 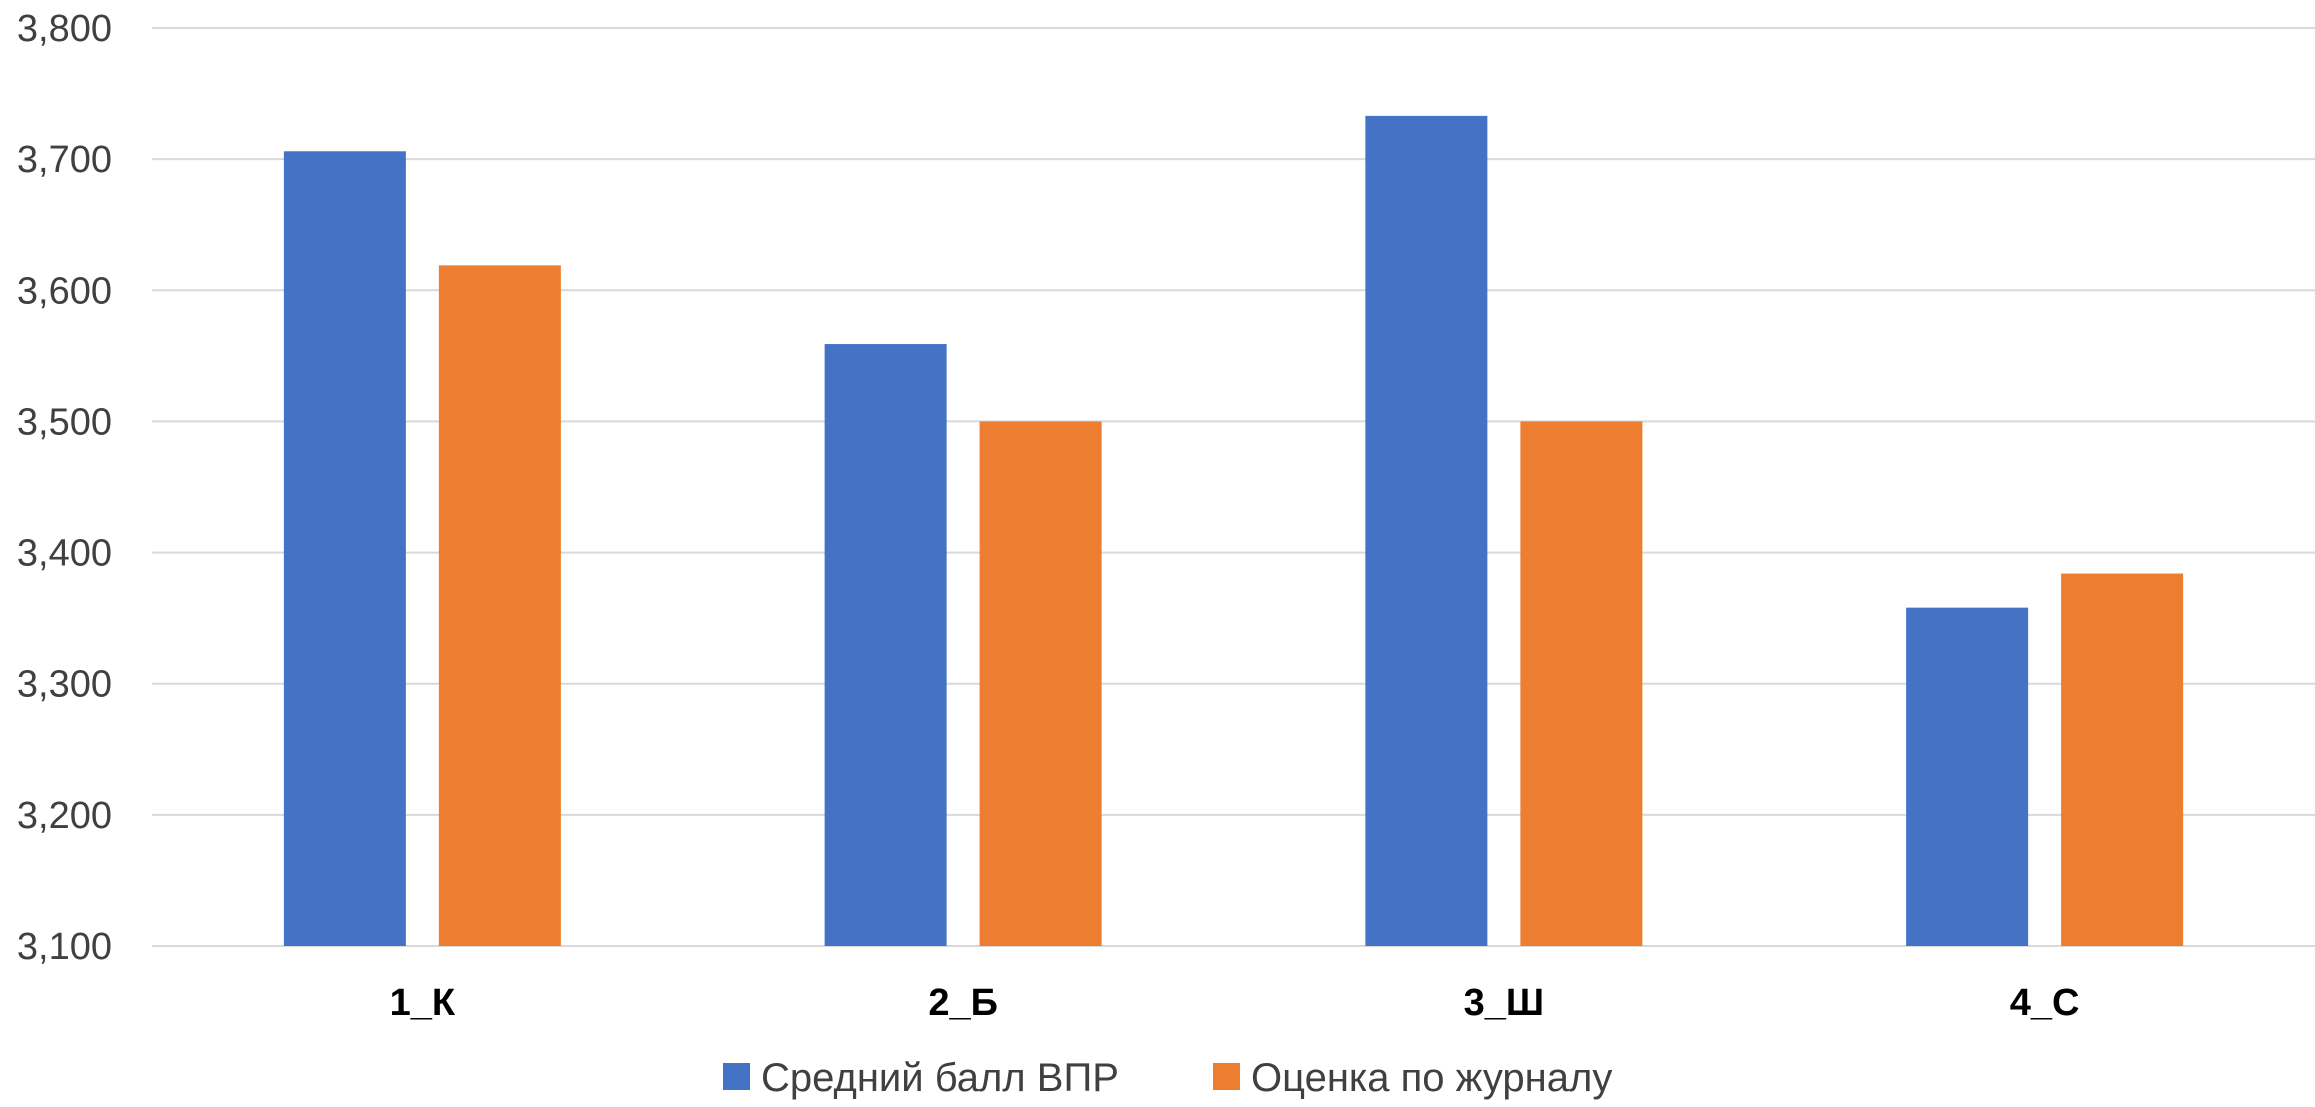 I want to click on legend-label: Средний балл ВПР, so click(x=940, y=1078).